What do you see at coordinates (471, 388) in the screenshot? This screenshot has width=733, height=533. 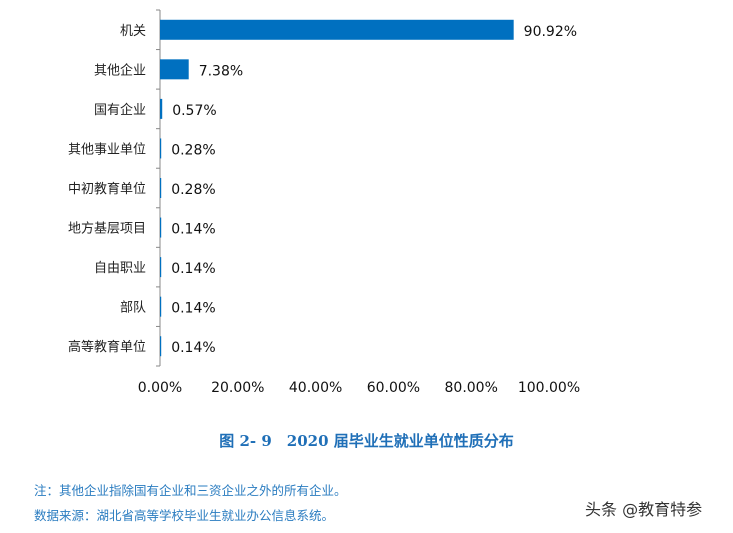 I see `x-tick-label: 80.00%` at bounding box center [471, 388].